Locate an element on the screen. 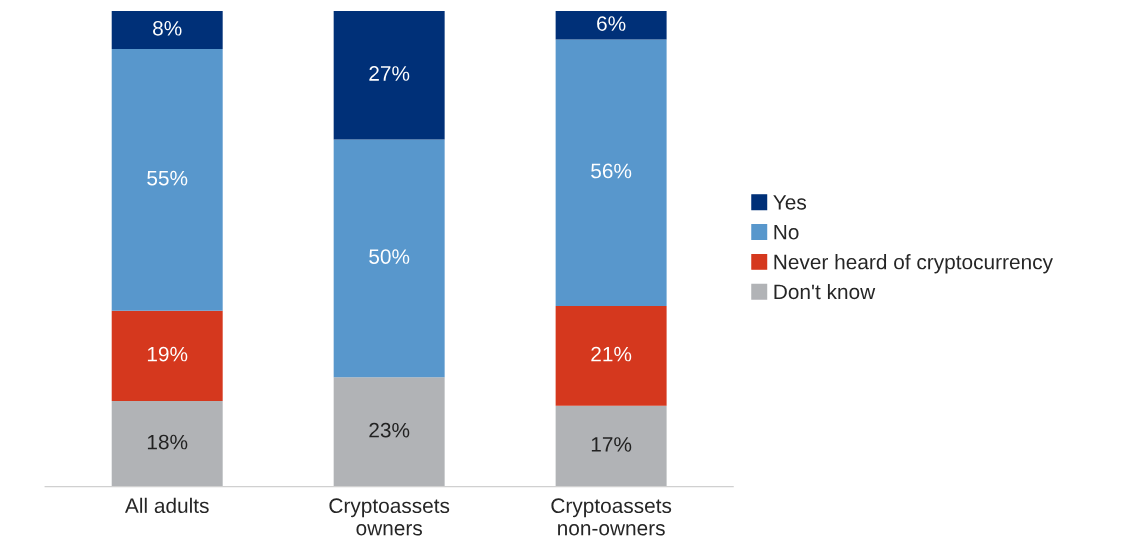 The height and width of the screenshot is (553, 1128). data-label: 27% is located at coordinates (389, 73).